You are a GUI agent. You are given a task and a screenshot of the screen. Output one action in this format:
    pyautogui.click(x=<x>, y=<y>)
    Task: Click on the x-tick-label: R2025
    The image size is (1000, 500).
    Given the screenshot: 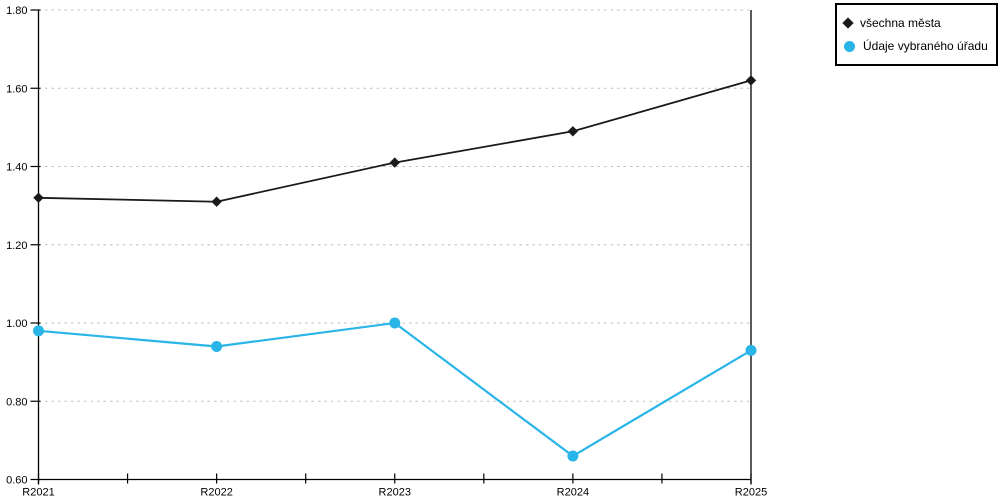 What is the action you would take?
    pyautogui.click(x=751, y=493)
    